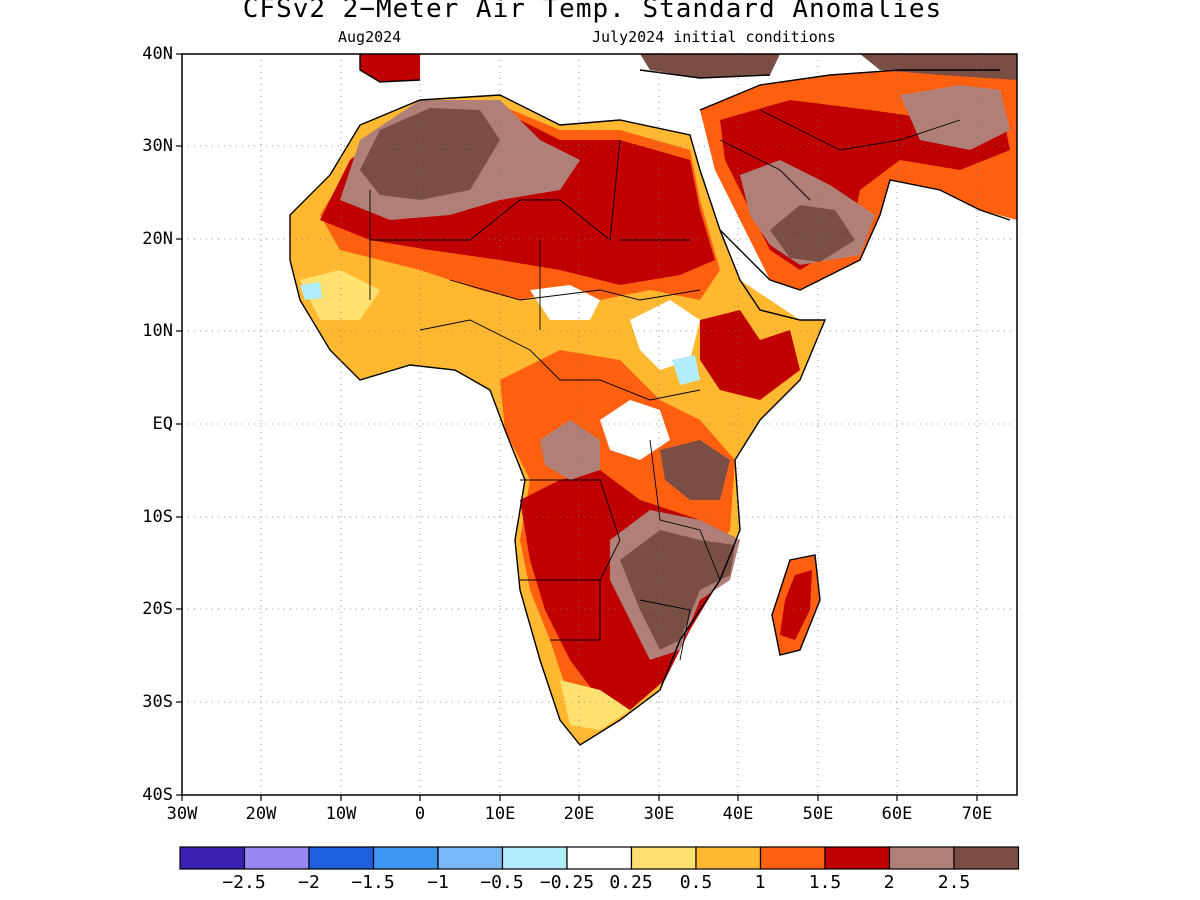 Image resolution: width=1200 pixels, height=900 pixels. What do you see at coordinates (370, 37) in the screenshot?
I see `forecast-month: Aug2024` at bounding box center [370, 37].